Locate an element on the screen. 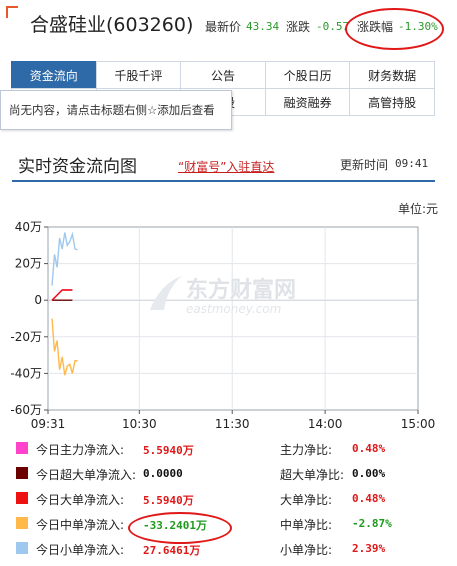  change-label: 涨跌 is located at coordinates (298, 27).